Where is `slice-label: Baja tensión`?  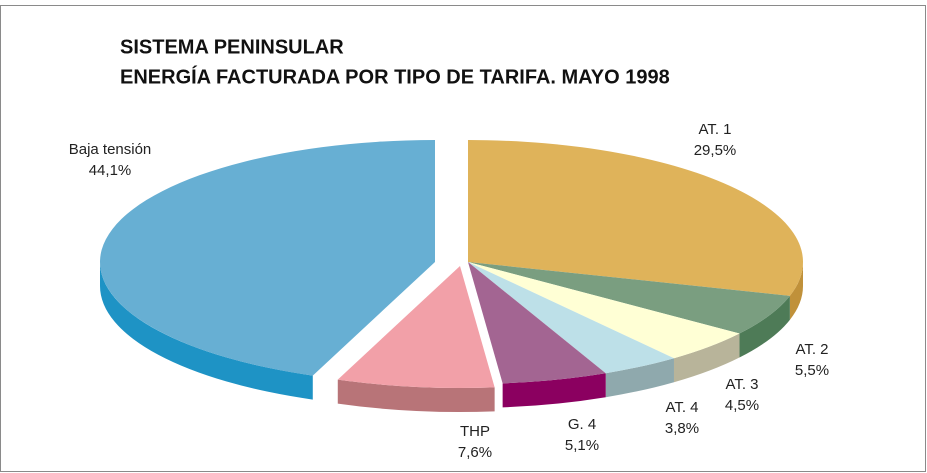 slice-label: Baja tensión is located at coordinates (110, 149).